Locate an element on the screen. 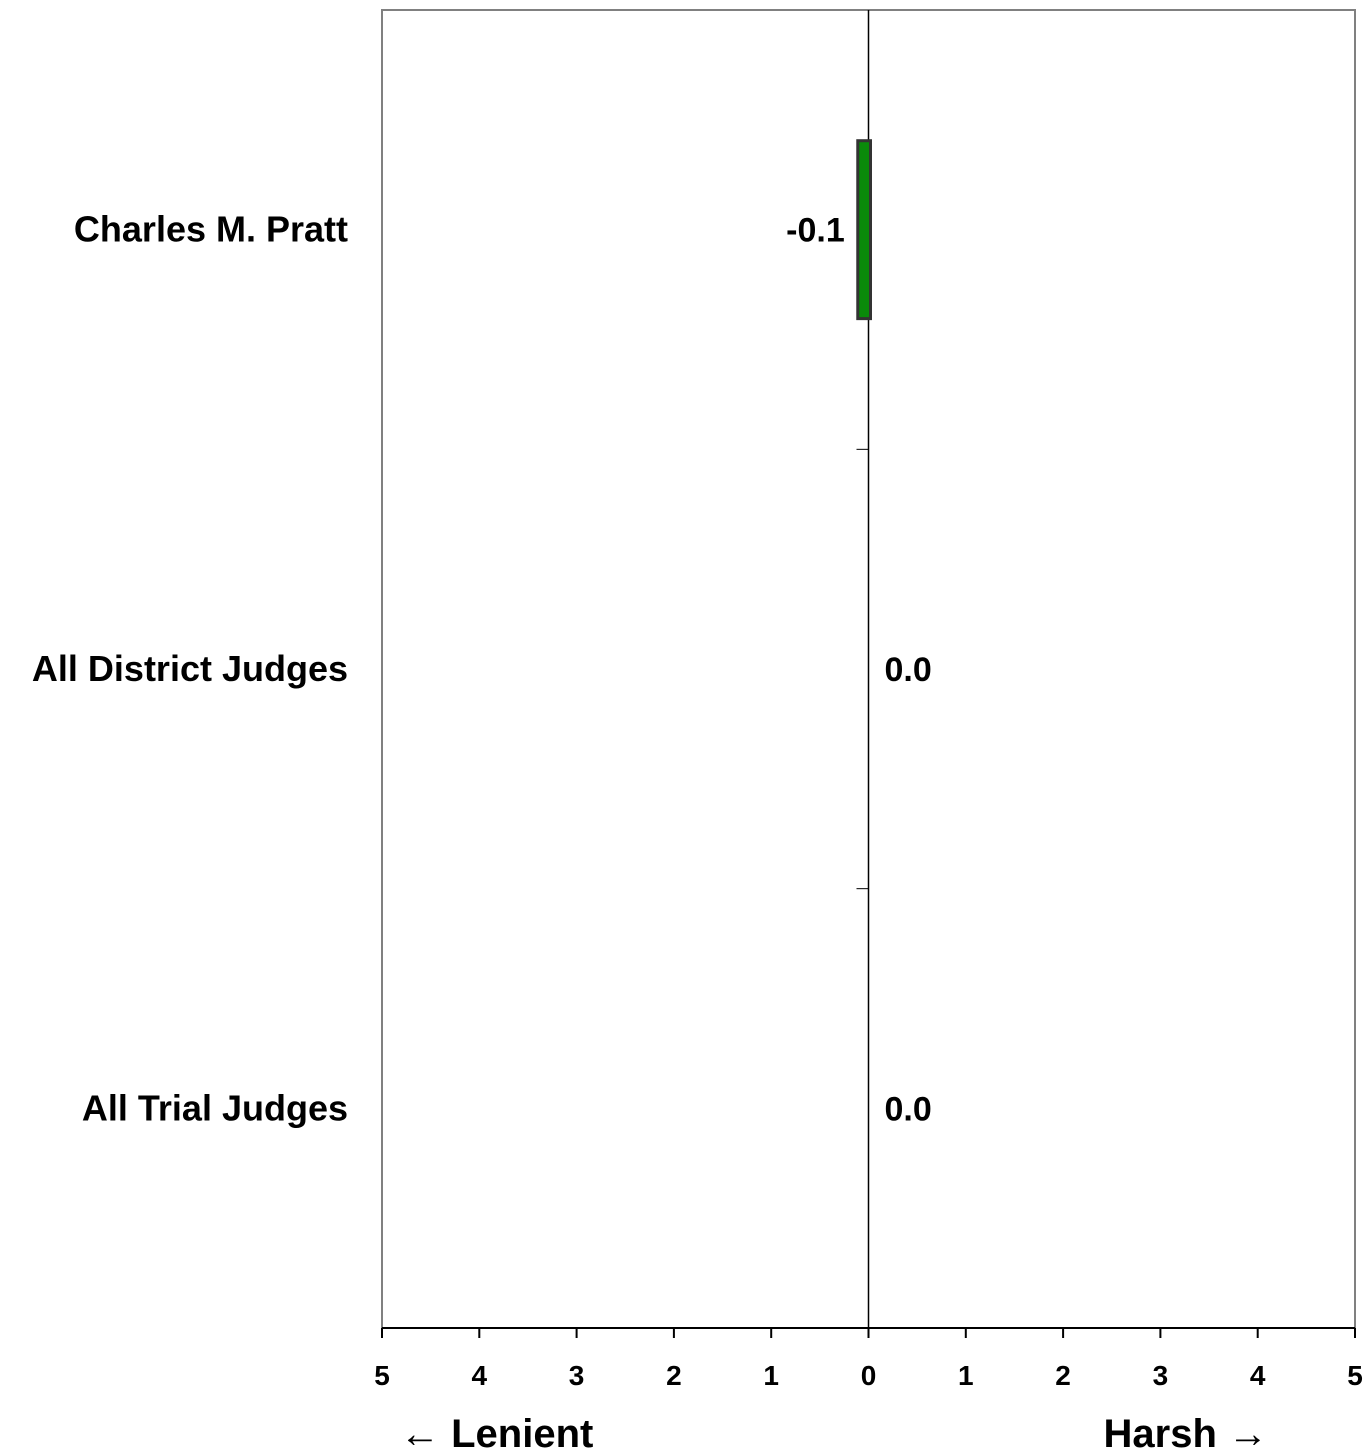 The height and width of the screenshot is (1455, 1372). lenient-direction-label: ← Lenient is located at coordinates (496, 1433).